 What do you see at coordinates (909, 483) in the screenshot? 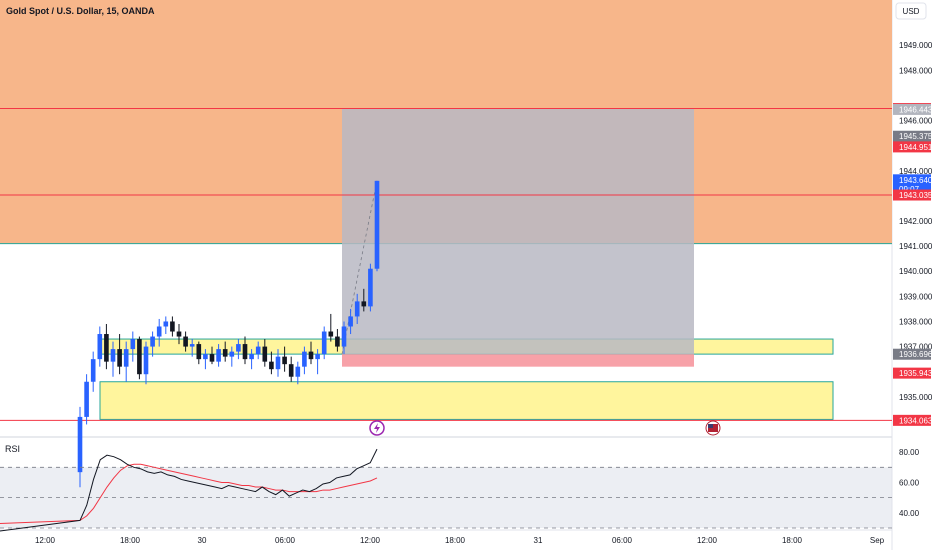
I see `rsi-axis: 80.00 60.00 40.00` at bounding box center [909, 483].